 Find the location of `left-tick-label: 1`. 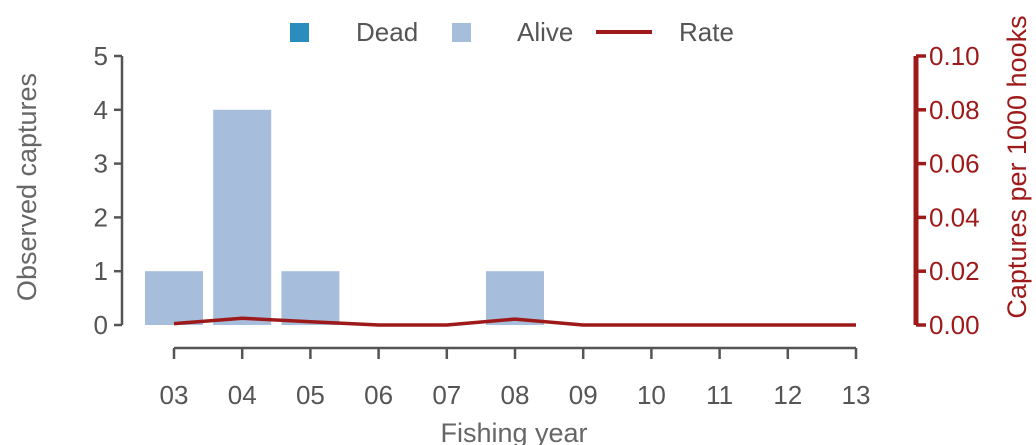

left-tick-label: 1 is located at coordinates (101, 271).